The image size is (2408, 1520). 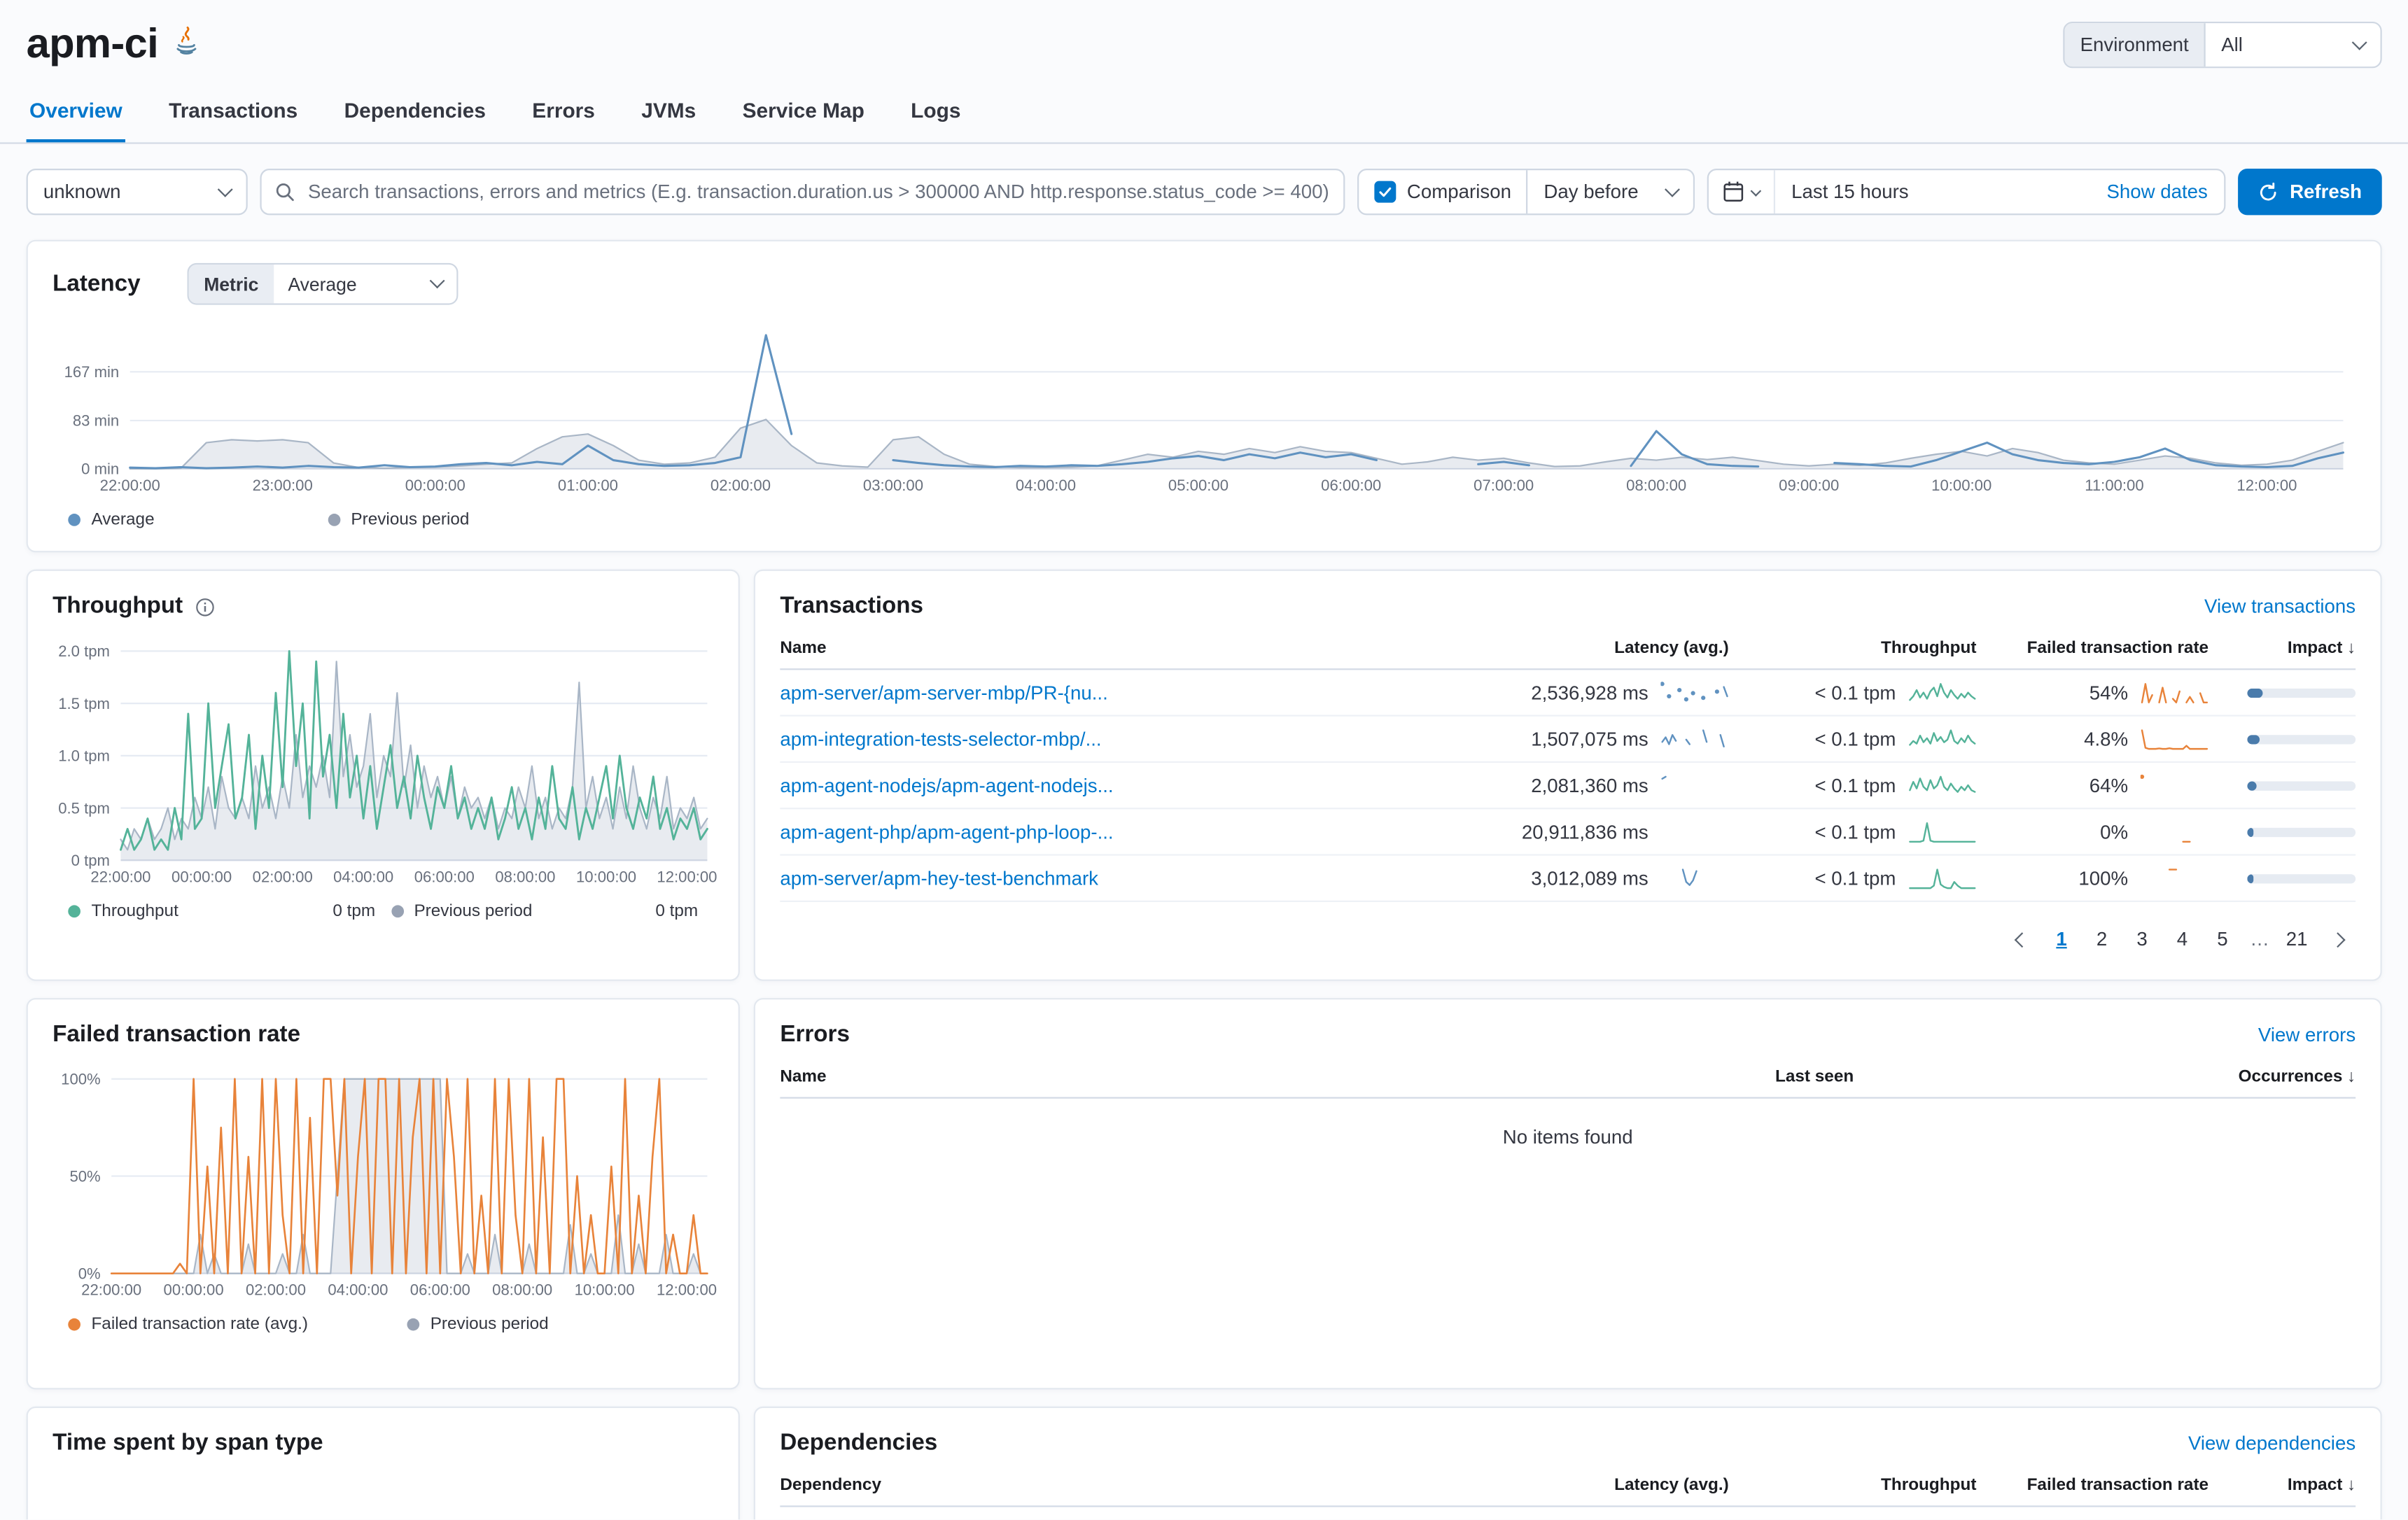 I want to click on refresh-icon, so click(x=2269, y=191).